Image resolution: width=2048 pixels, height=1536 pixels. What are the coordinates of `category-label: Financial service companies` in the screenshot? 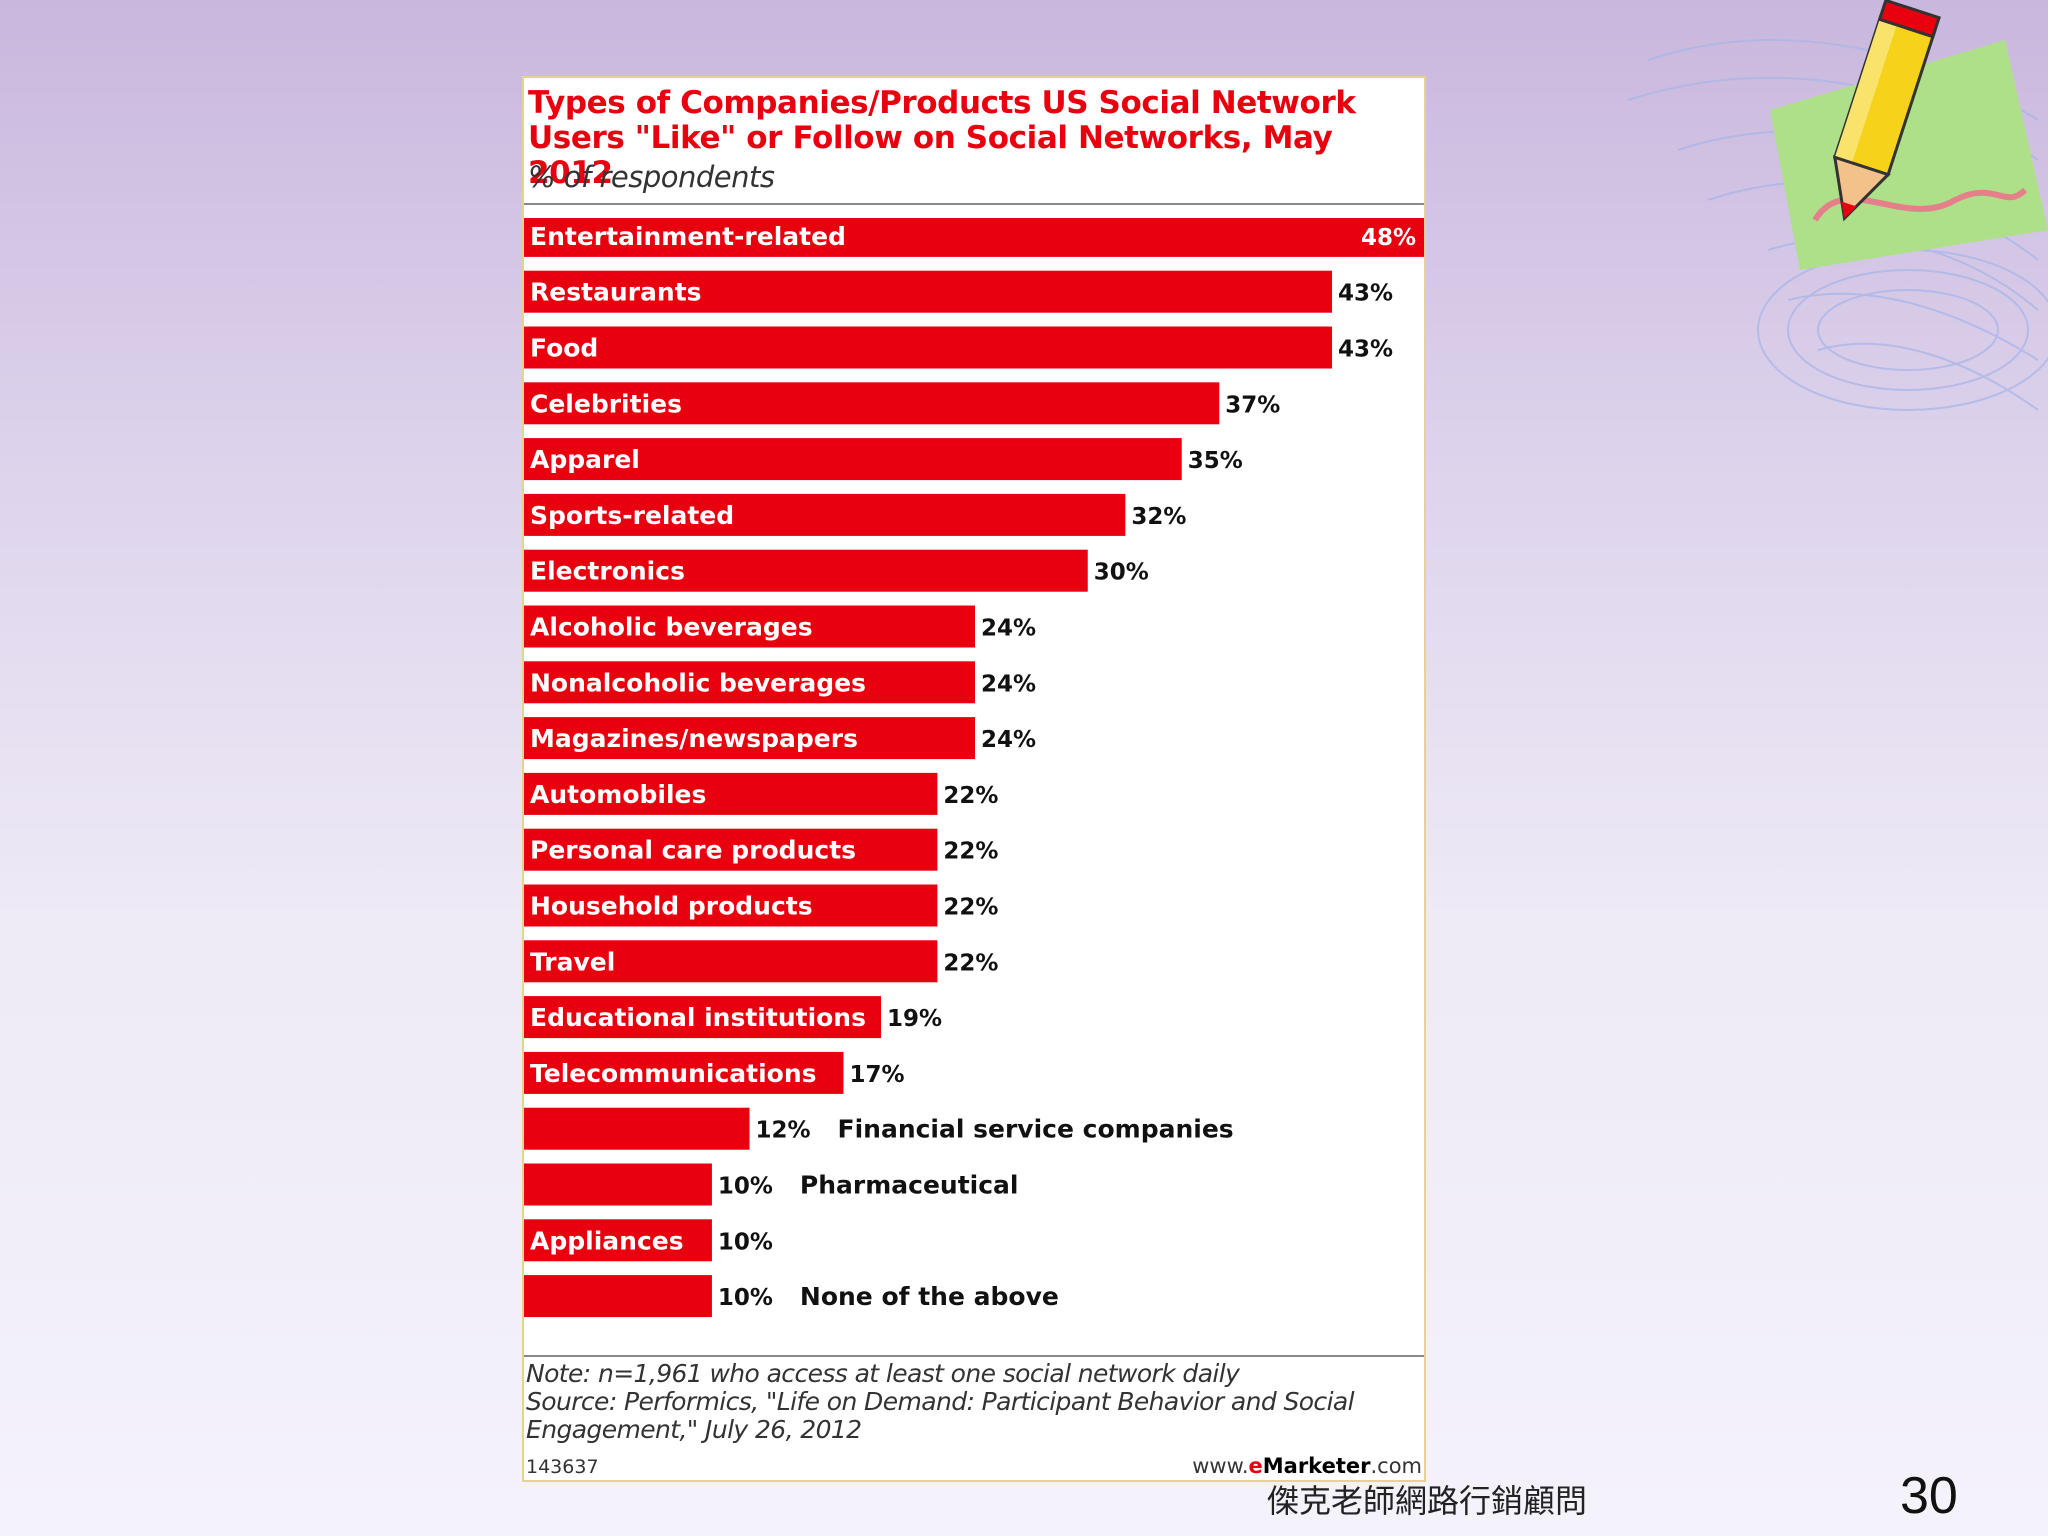 It's located at (1036, 1129).